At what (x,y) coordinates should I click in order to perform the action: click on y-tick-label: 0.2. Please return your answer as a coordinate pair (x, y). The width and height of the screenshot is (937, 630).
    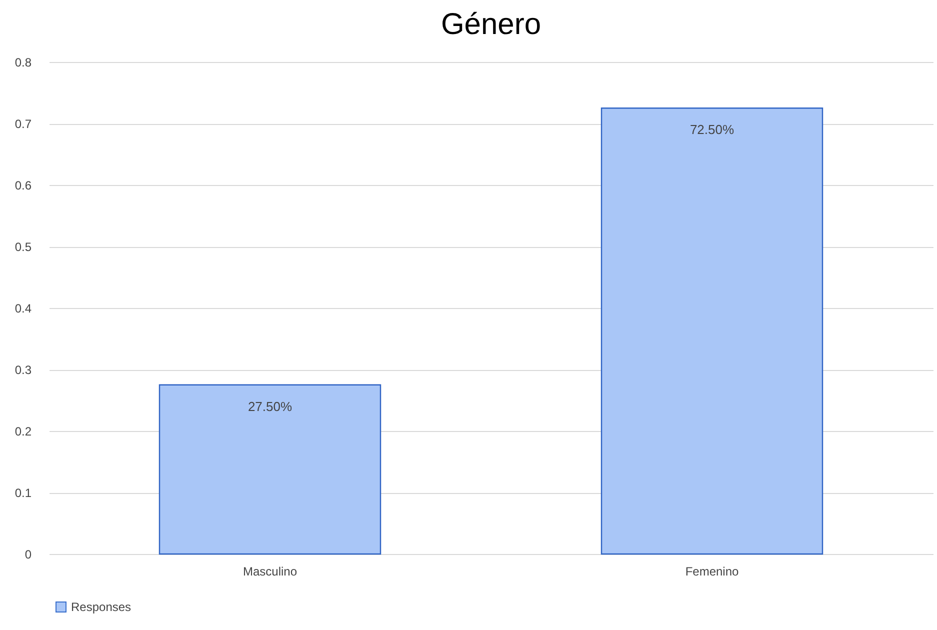
    Looking at the image, I should click on (23, 431).